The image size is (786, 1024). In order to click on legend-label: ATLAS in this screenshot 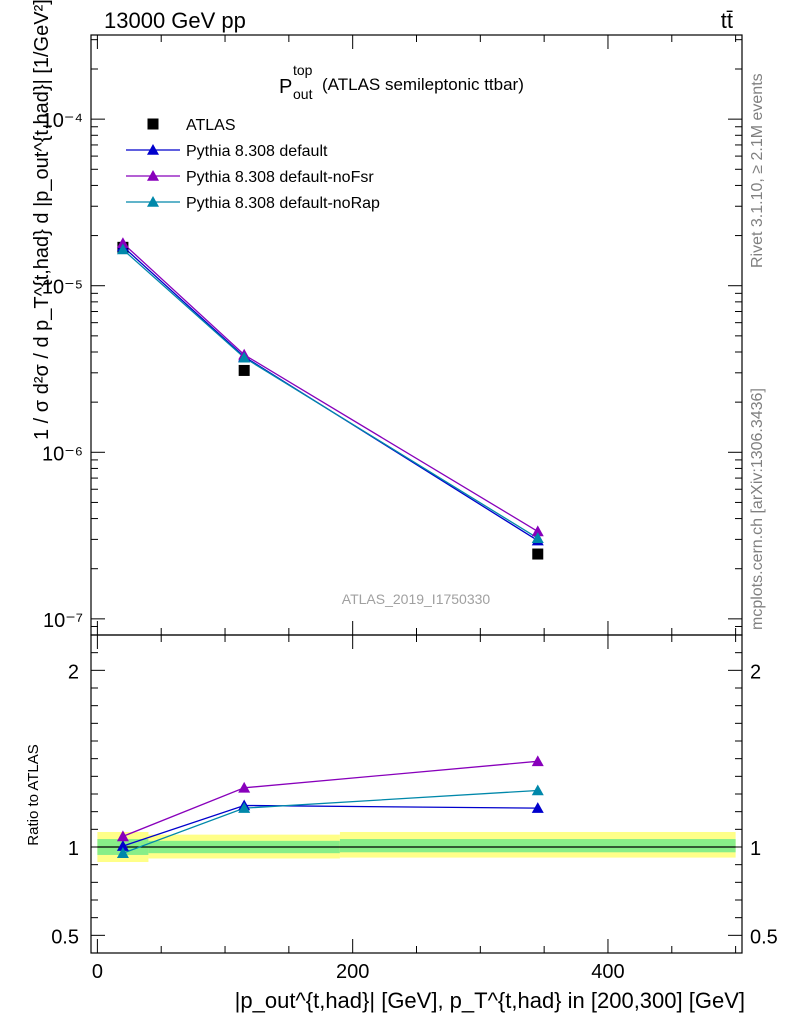, I will do `click(211, 125)`.